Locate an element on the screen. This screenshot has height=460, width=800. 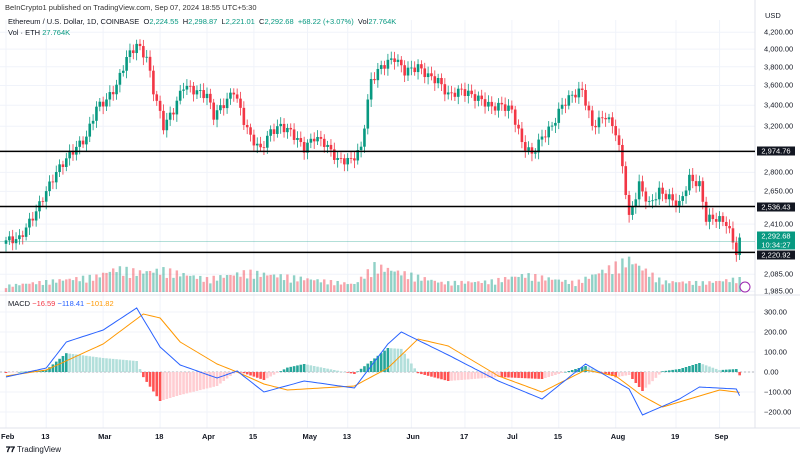
time-tick: 19 is located at coordinates (675, 436).